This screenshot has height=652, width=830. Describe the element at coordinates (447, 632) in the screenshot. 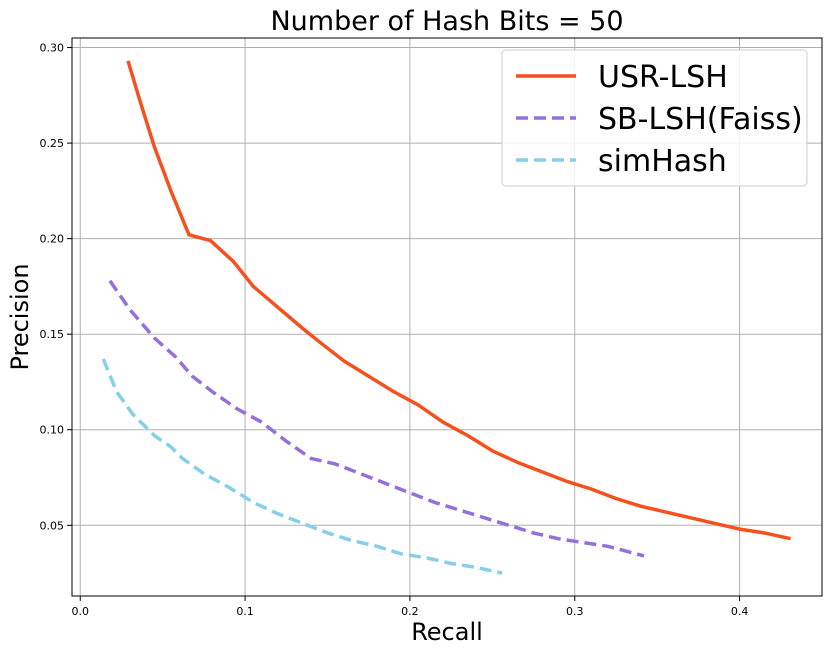

I see `x-axis-title: Recall` at that location.